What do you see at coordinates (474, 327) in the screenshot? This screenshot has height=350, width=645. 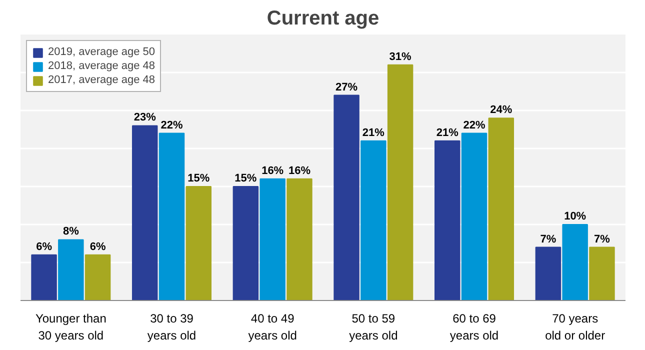 I see `x-tick-label: 60 to 69 years old` at bounding box center [474, 327].